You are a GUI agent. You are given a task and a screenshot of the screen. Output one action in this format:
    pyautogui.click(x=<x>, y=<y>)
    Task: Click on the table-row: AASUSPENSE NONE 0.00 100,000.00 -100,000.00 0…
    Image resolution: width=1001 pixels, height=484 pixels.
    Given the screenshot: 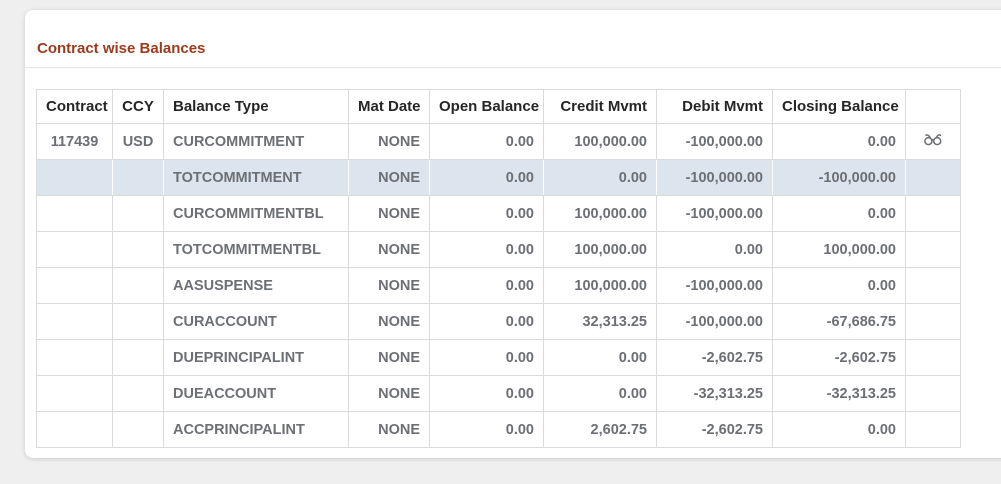 What is the action you would take?
    pyautogui.click(x=498, y=285)
    